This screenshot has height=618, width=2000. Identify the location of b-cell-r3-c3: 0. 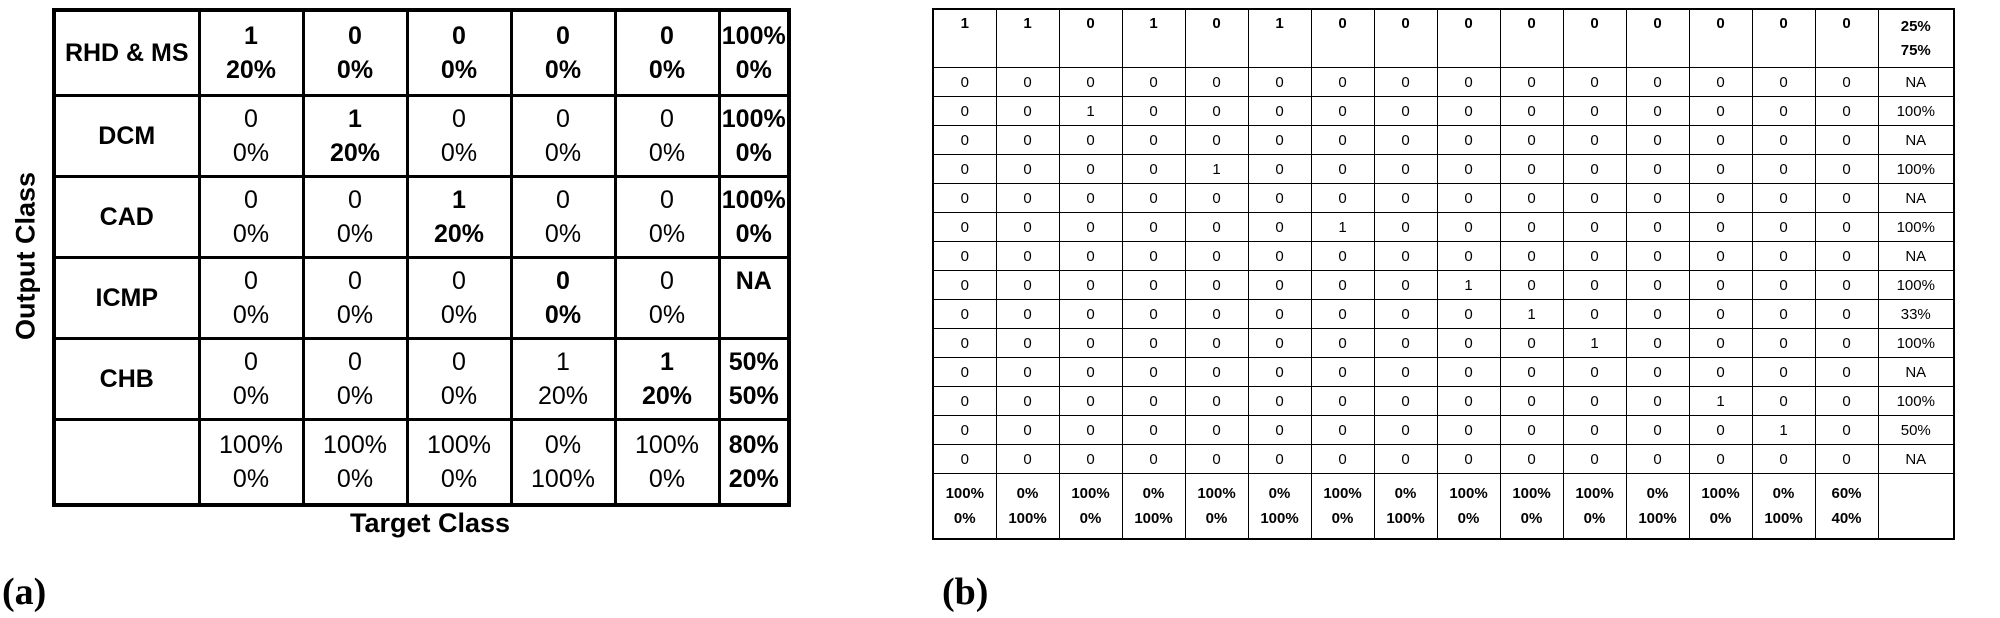
(1153, 140).